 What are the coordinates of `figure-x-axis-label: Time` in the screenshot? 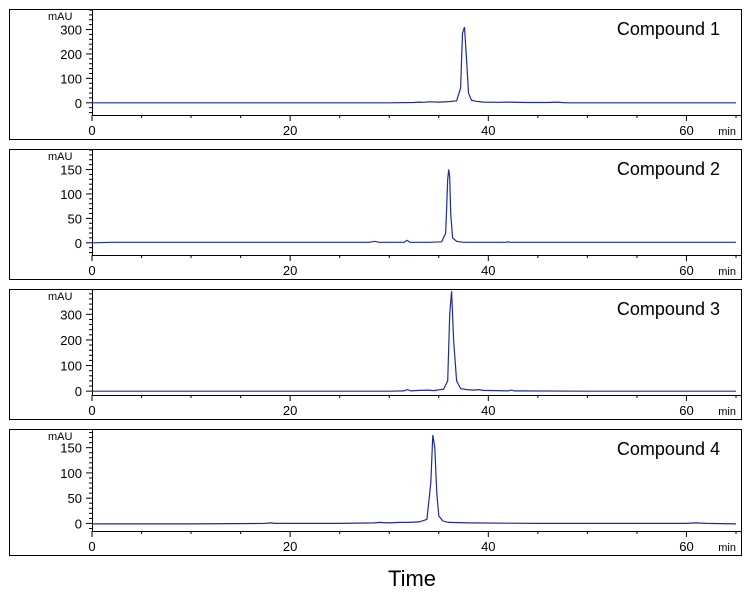 It's located at (412, 578).